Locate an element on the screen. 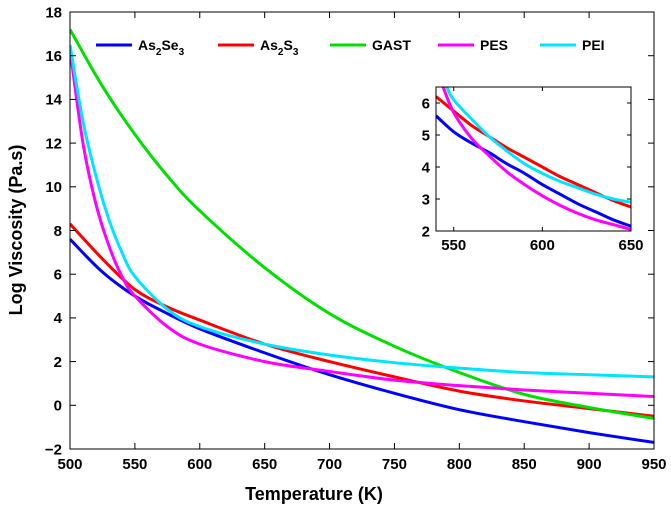 The height and width of the screenshot is (509, 671). inset-y-tick-label: 6 is located at coordinates (426, 103).